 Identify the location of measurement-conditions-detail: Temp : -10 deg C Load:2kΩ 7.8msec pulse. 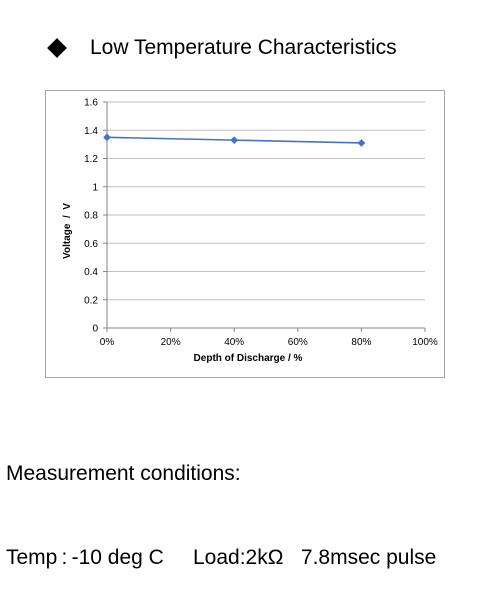
(221, 557).